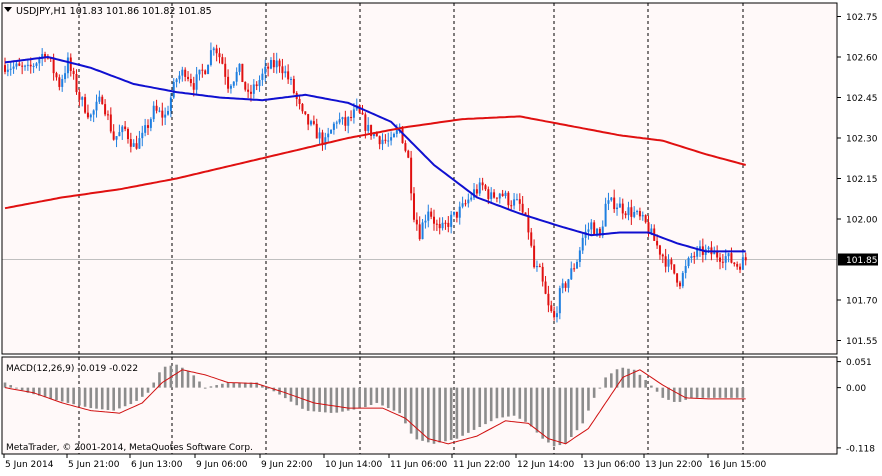 The height and width of the screenshot is (476, 882). Describe the element at coordinates (8, 9) in the screenshot. I see `chart-menu-triangle-icon` at that location.